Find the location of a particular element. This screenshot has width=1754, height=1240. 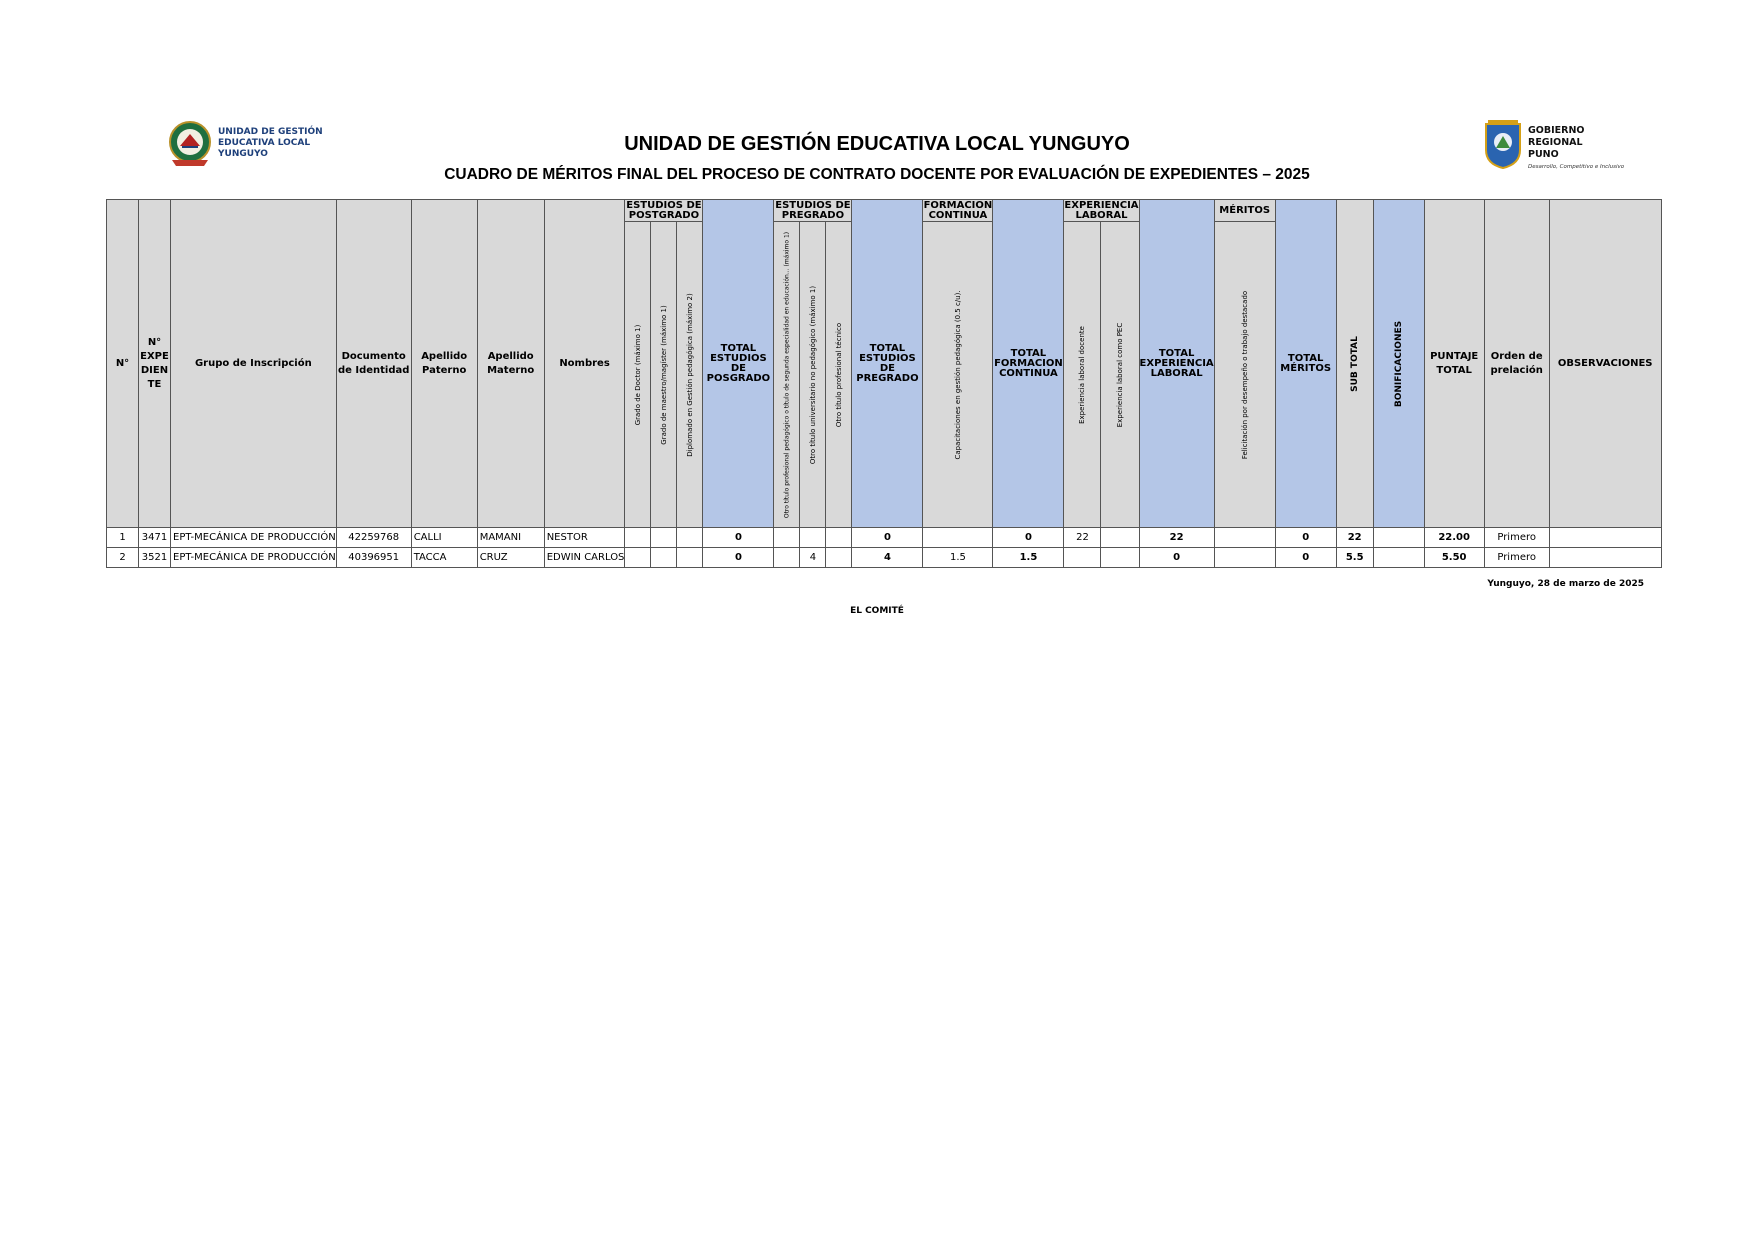

cell-ap-paterno: TACCA is located at coordinates (444, 557).